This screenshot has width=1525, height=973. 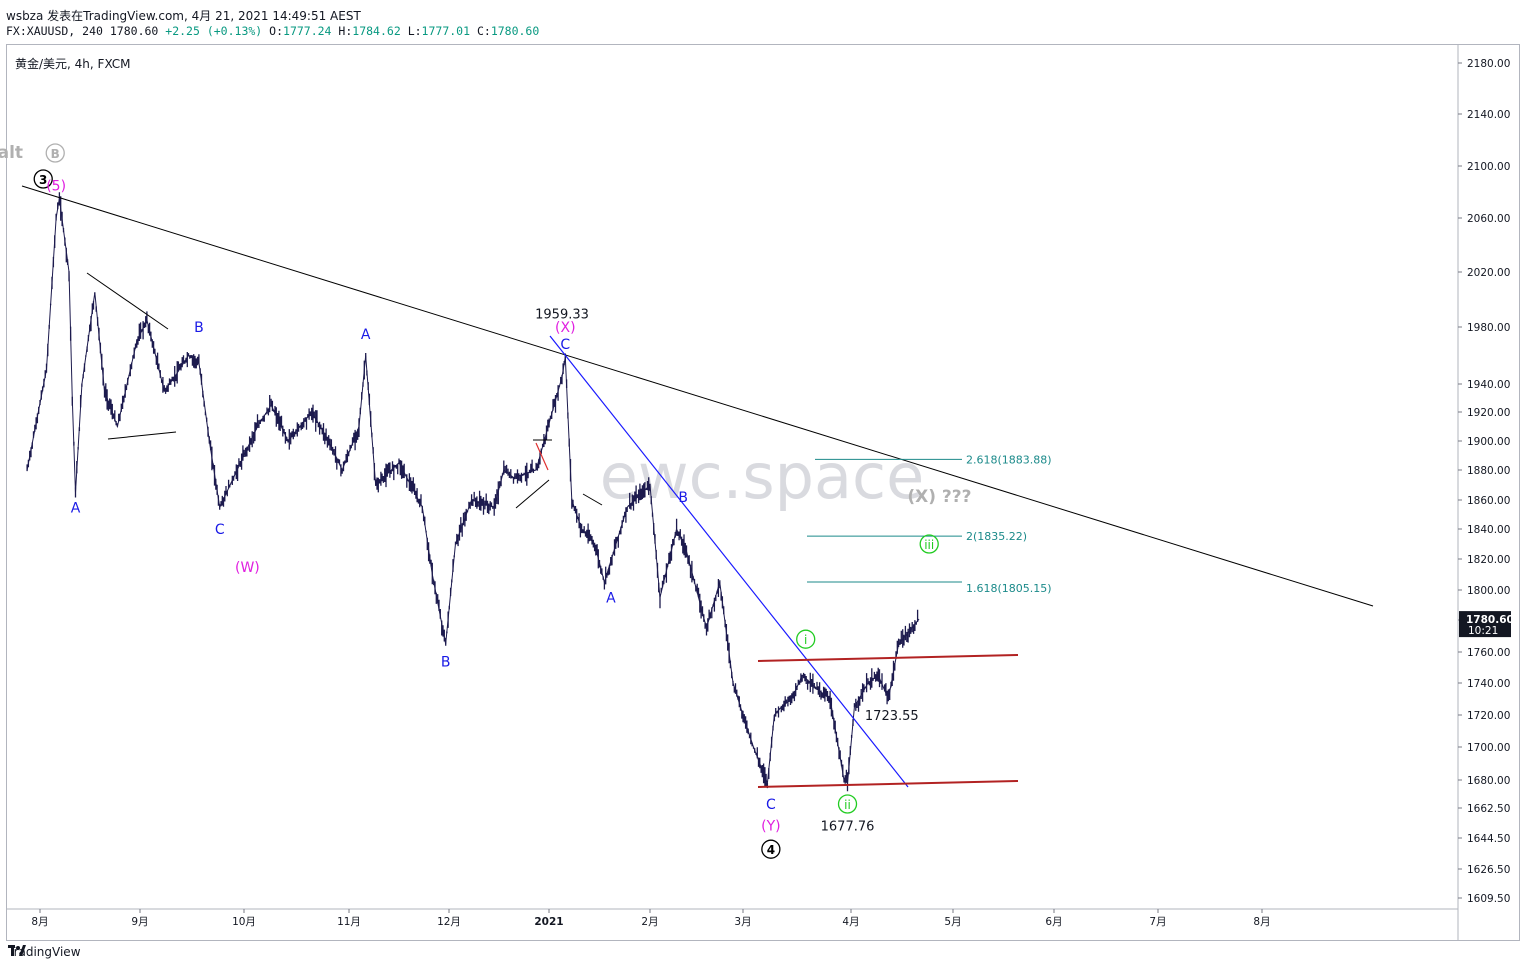 What do you see at coordinates (73, 64) in the screenshot?
I see `symbol-label: 黄金/美元, 4h, FXCM` at bounding box center [73, 64].